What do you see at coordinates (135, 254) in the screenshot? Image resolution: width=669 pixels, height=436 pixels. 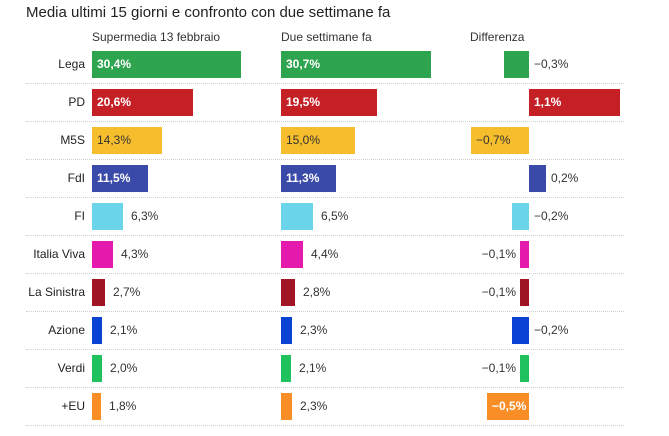 I see `value-label-current: 4,3%` at bounding box center [135, 254].